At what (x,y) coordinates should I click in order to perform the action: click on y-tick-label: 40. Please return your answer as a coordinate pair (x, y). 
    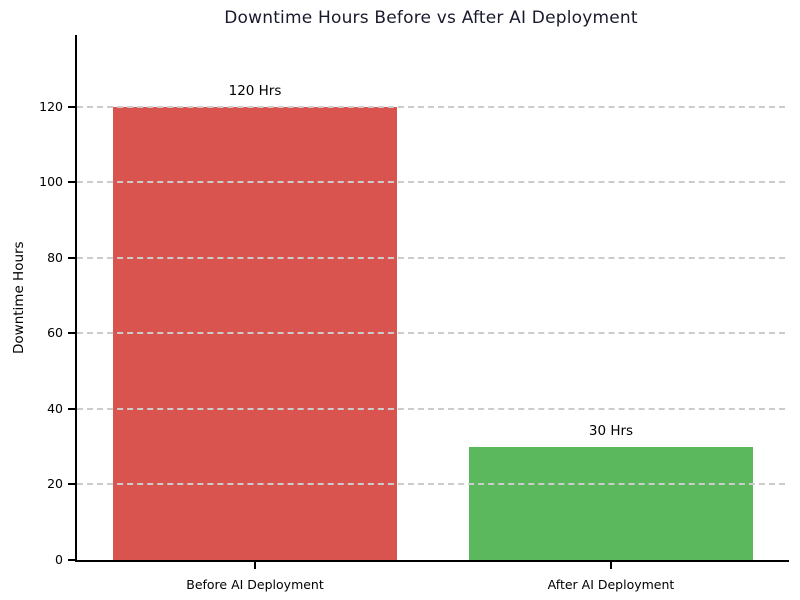
    Looking at the image, I should click on (55, 408).